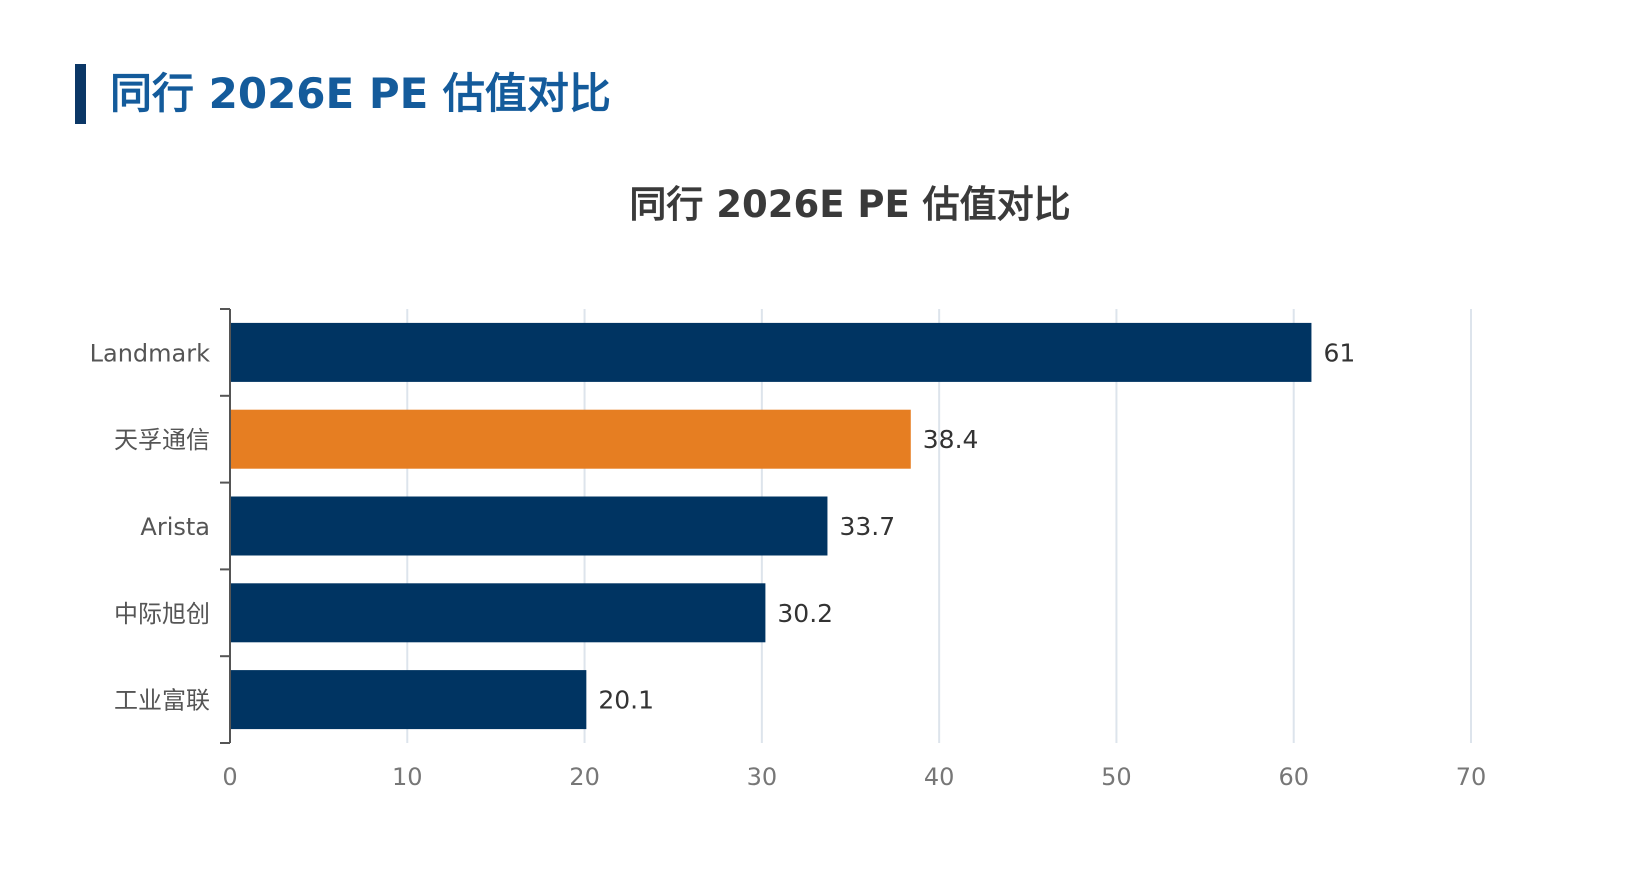  Describe the element at coordinates (1339, 352) in the screenshot. I see `data-label: 61` at that location.